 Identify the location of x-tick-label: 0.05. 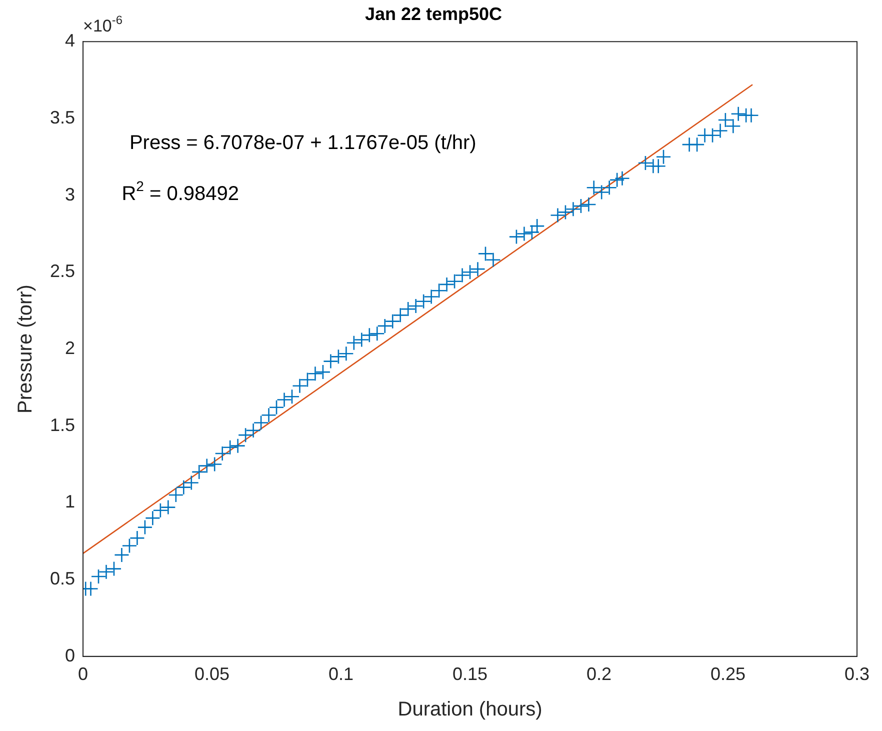
(212, 674).